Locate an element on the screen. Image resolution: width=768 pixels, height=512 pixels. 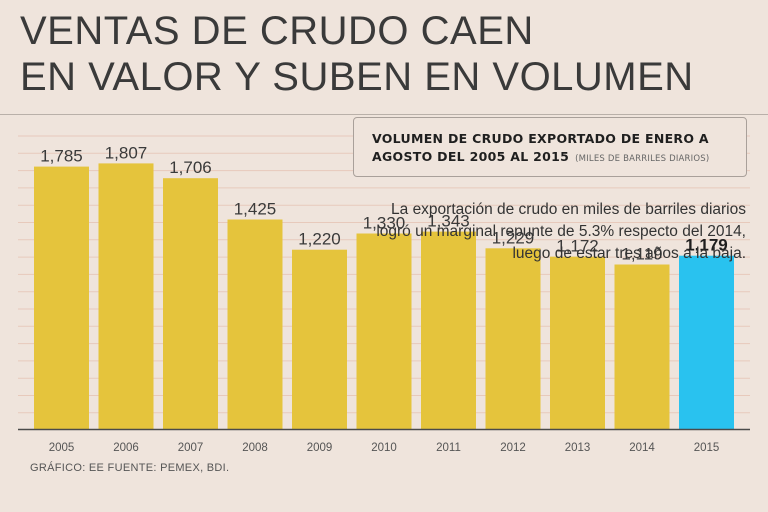
value-label-2009: 1,220 is located at coordinates (319, 239).